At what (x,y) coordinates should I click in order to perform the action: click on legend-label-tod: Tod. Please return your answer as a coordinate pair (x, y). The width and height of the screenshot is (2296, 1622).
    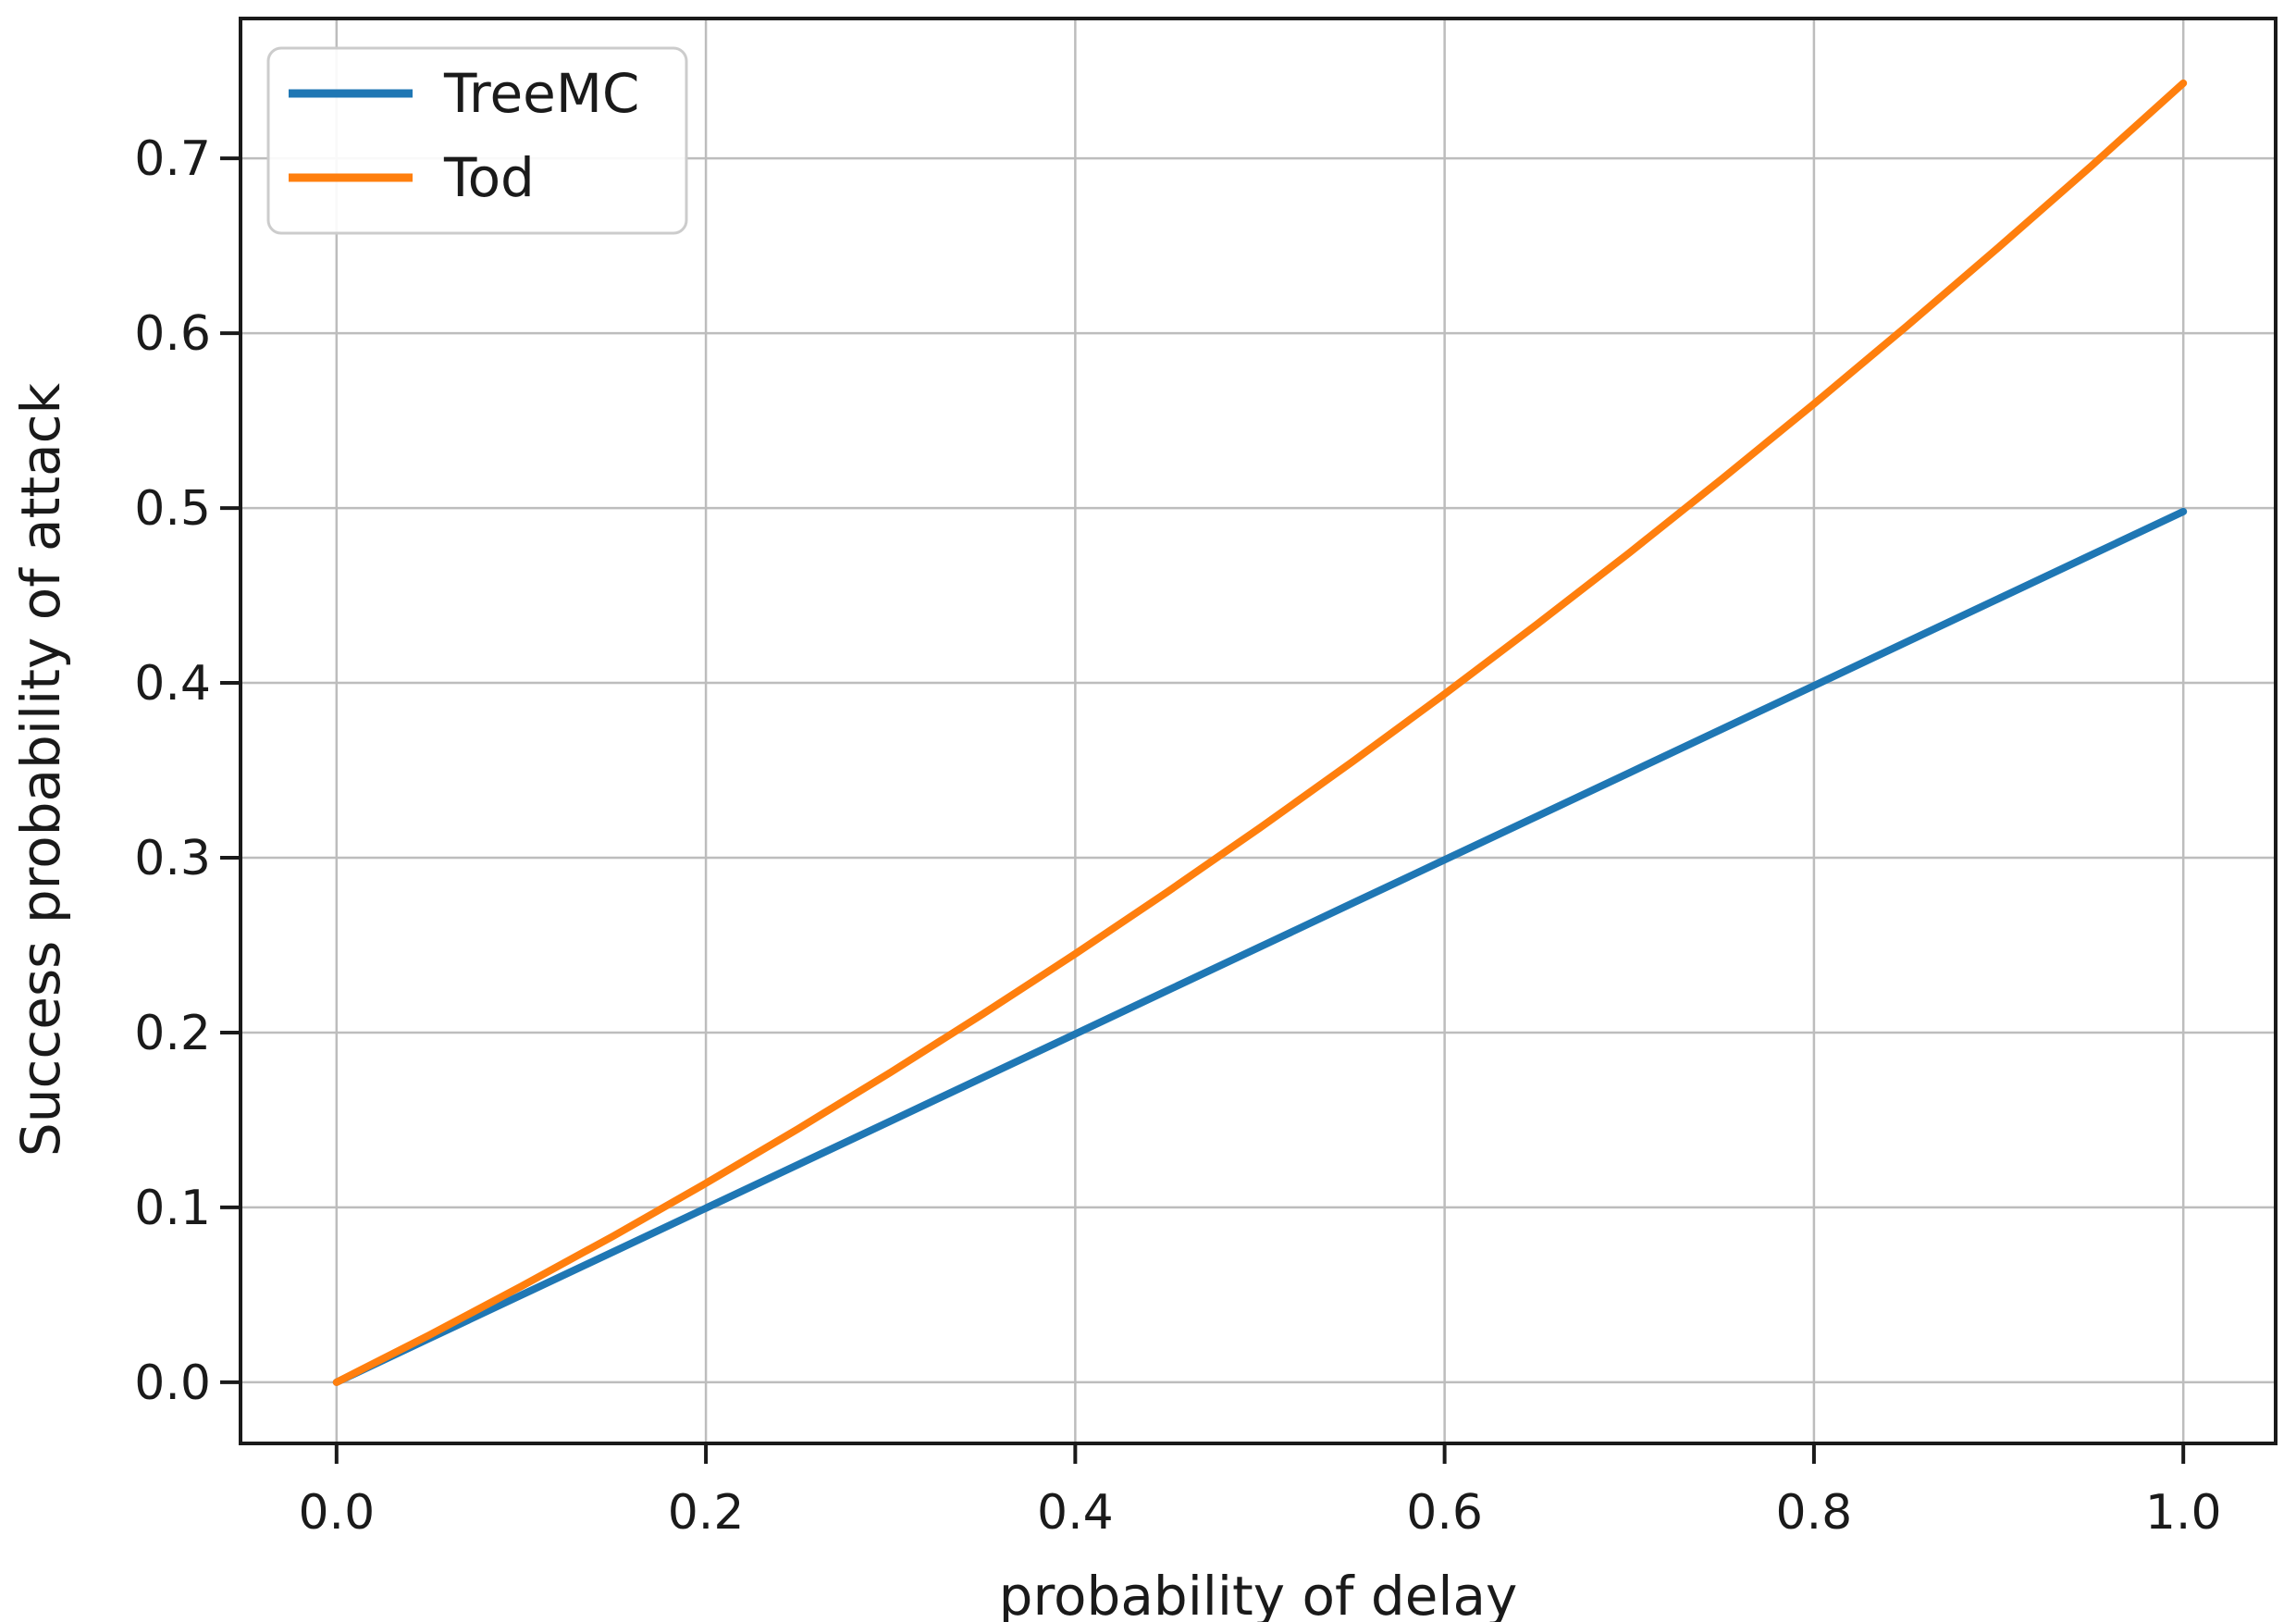
    Looking at the image, I should click on (489, 177).